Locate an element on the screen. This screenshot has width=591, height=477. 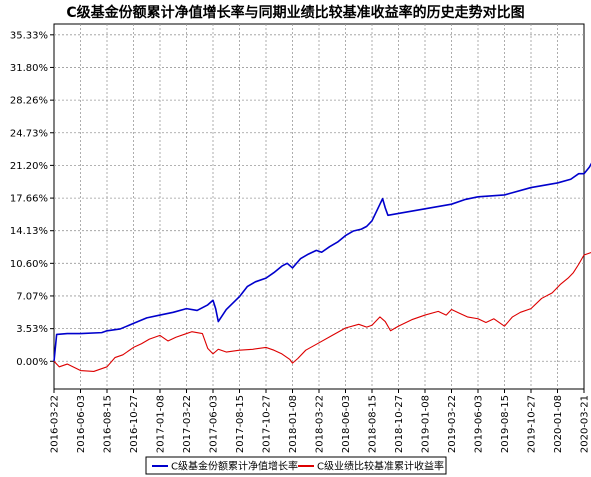
x-tick-label: 2019-06-03 is located at coordinates (479, 424).